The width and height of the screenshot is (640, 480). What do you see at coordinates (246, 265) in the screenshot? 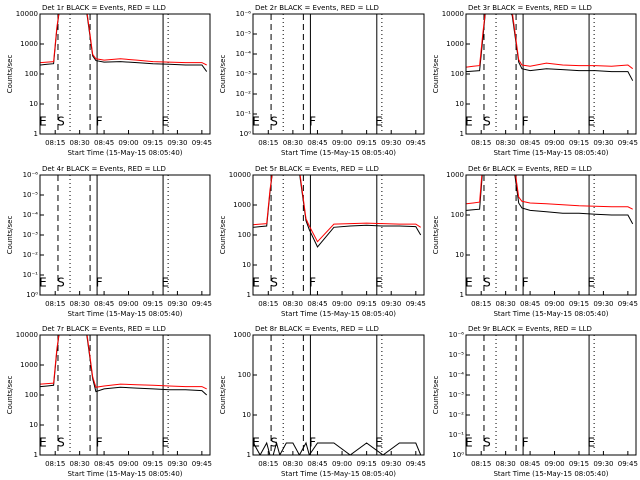
I see `y-tick-label: 10` at bounding box center [246, 265].